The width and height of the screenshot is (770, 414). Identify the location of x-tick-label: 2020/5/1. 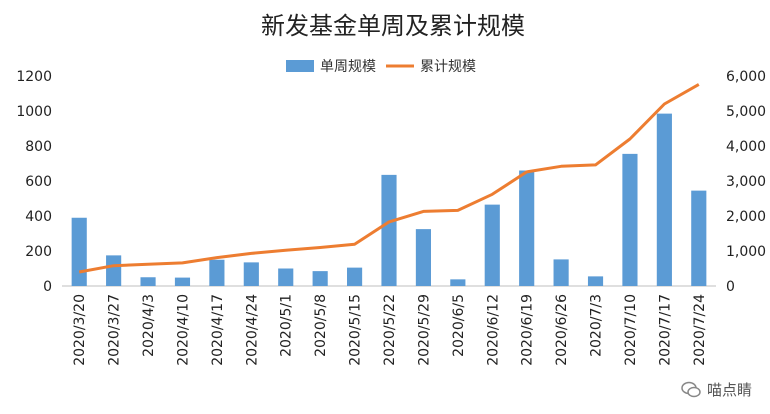
(287, 325).